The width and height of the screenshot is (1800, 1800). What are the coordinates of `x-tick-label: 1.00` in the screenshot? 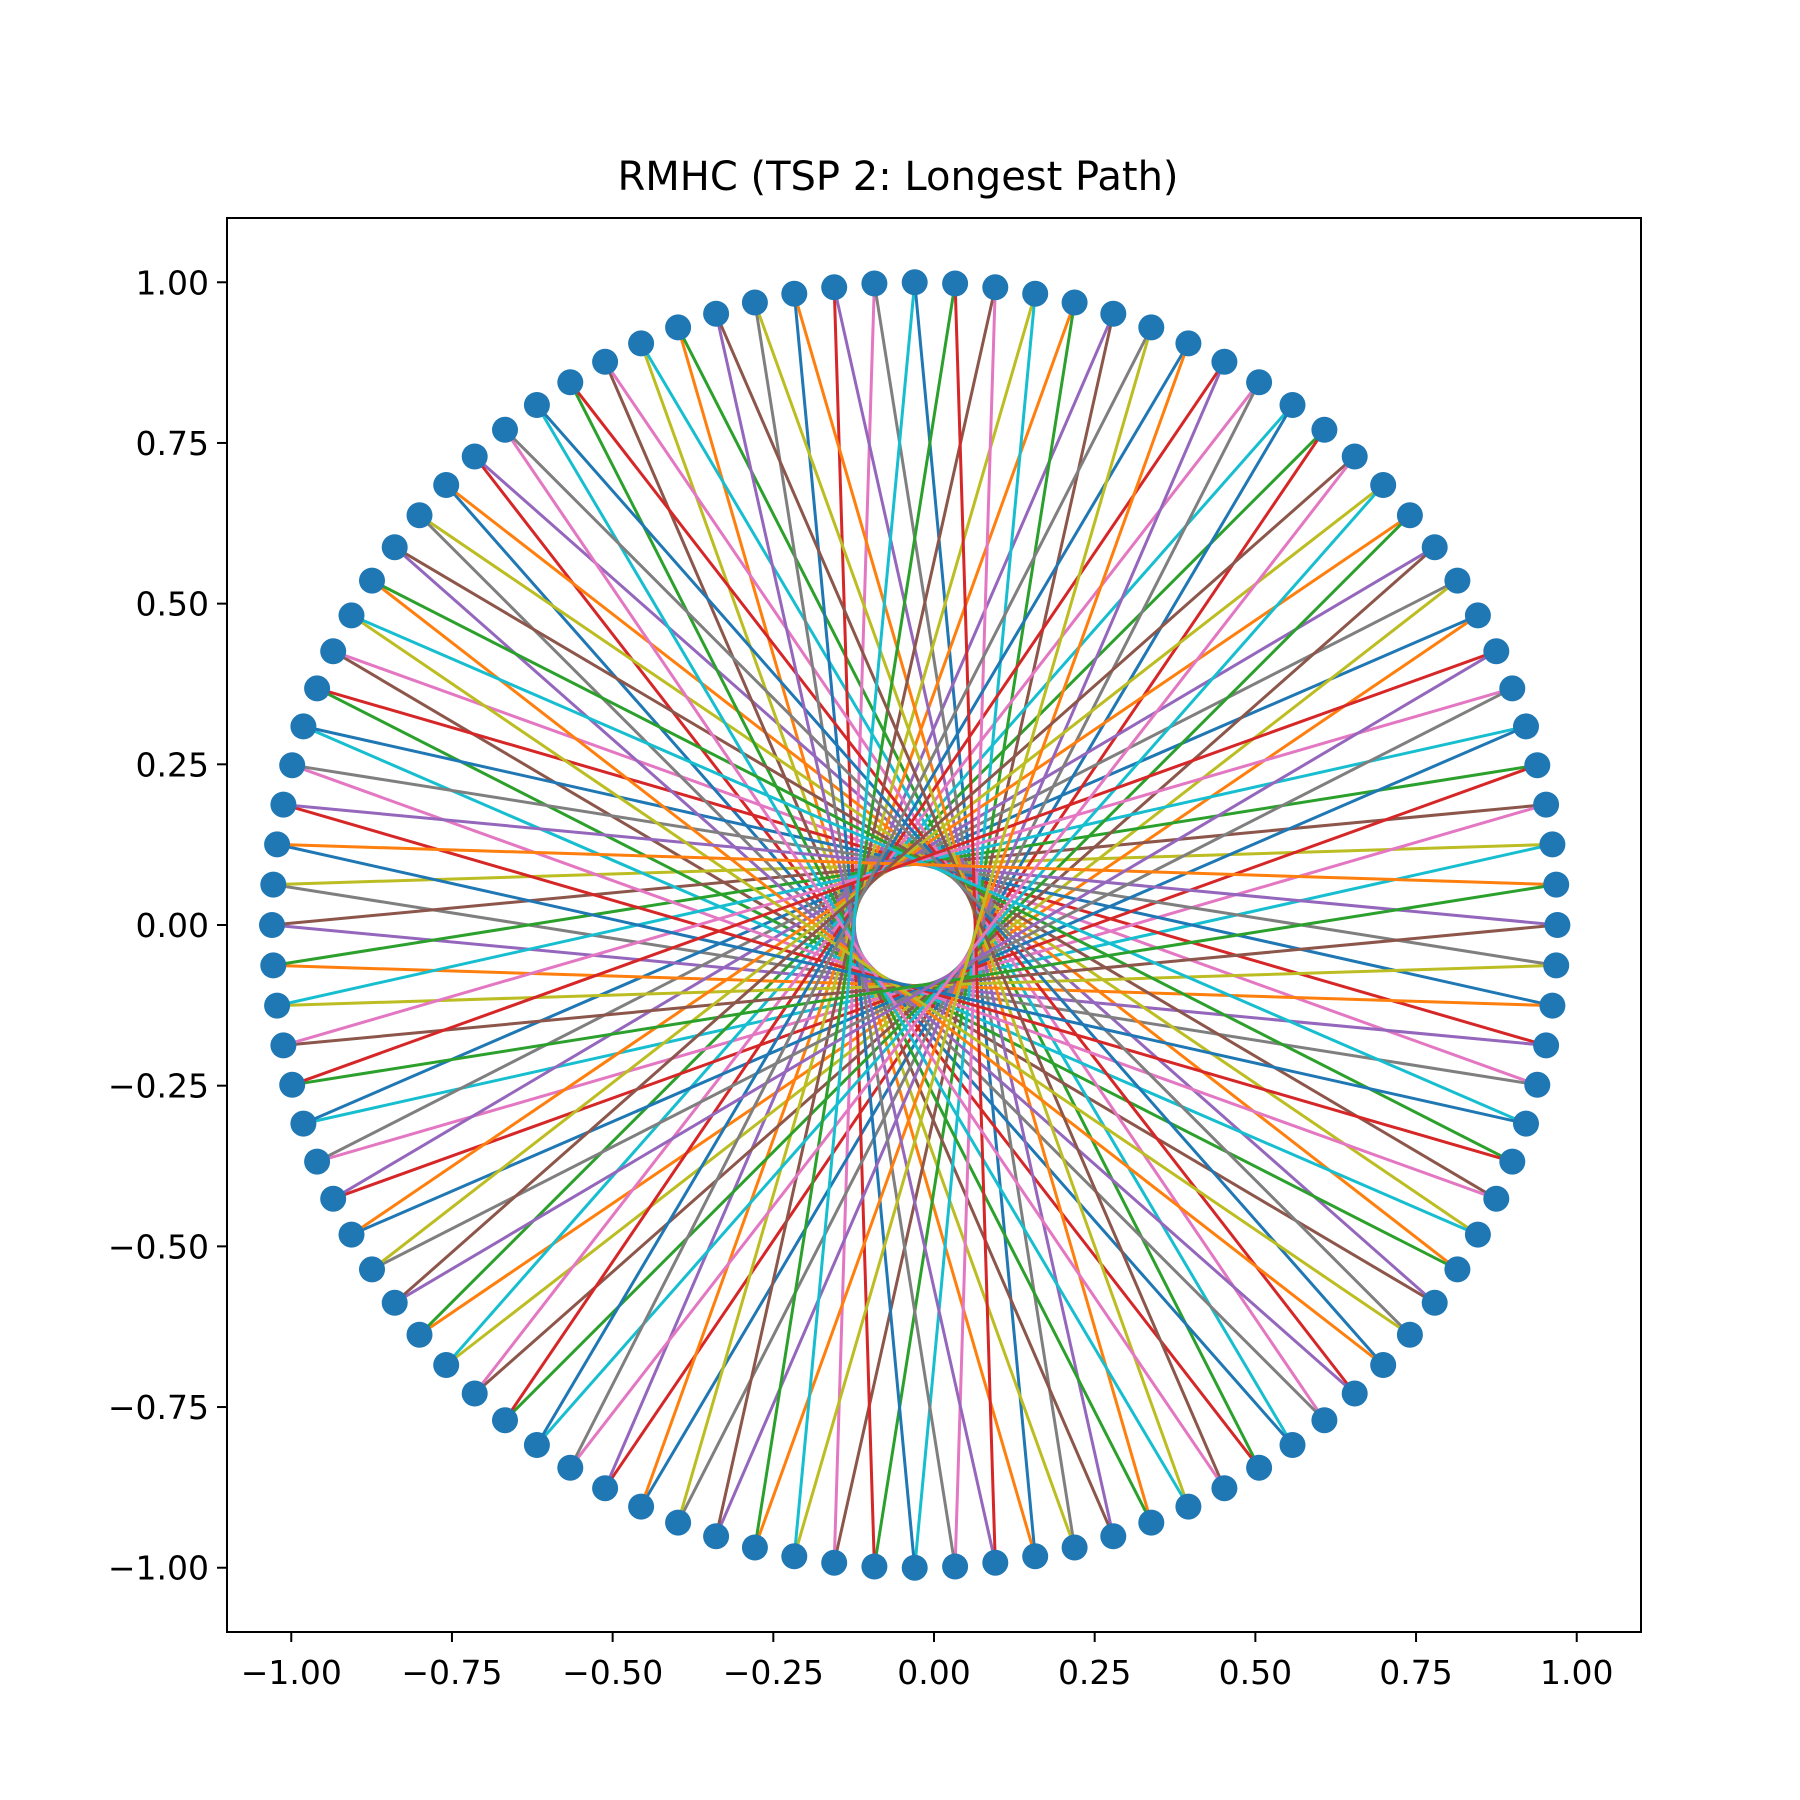 It's located at (1576, 1672).